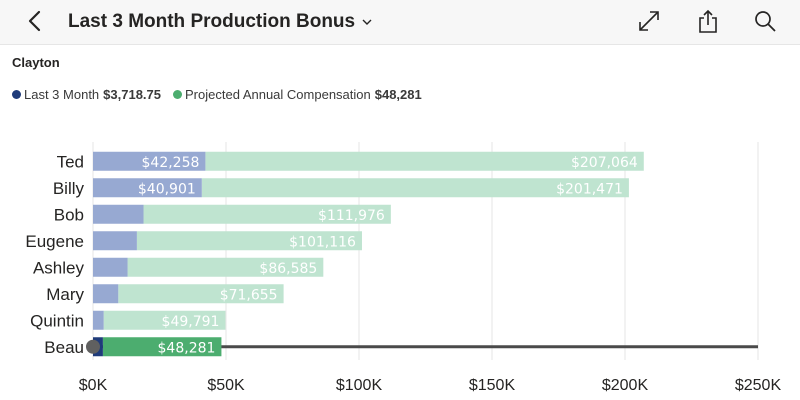  What do you see at coordinates (649, 21) in the screenshot?
I see `expand-icon` at bounding box center [649, 21].